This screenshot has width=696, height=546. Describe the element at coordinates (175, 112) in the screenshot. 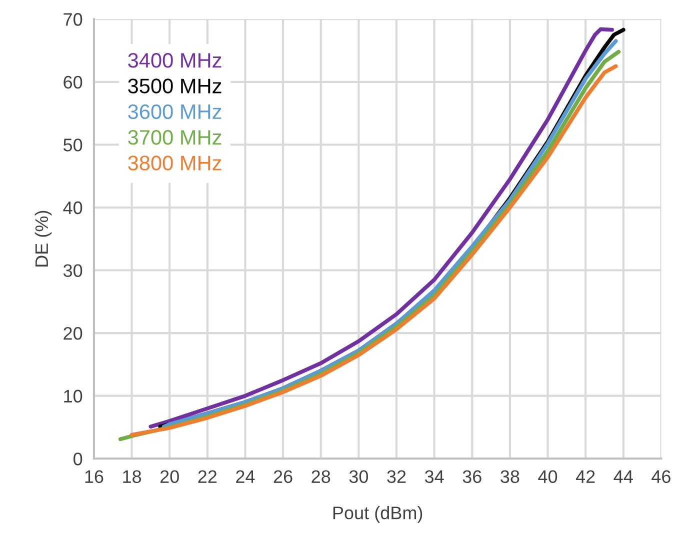

I see `text: 3600 MHz` at that location.